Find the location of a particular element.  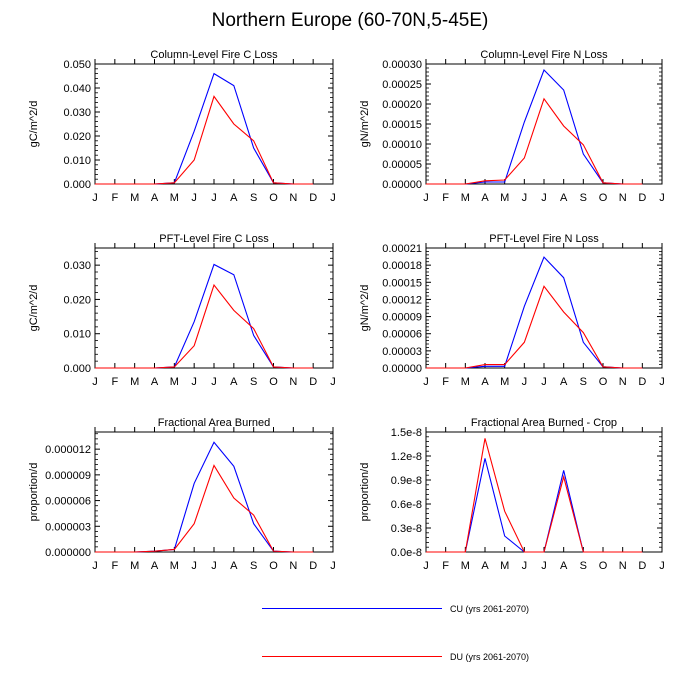

y-tick-label: 0.9e-8 is located at coordinates (406, 481).